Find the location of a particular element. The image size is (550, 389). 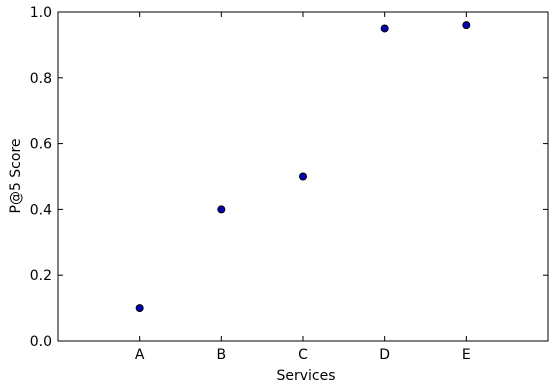

x-tick-label: B is located at coordinates (222, 355).